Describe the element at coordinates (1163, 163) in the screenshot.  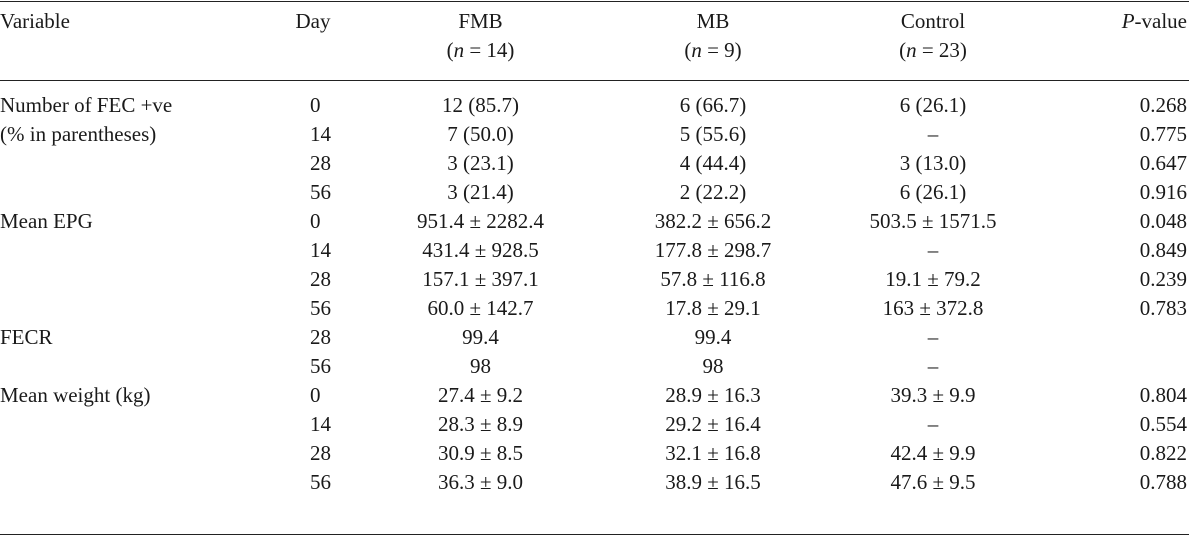
I see `cell-p-value: 0.647` at that location.